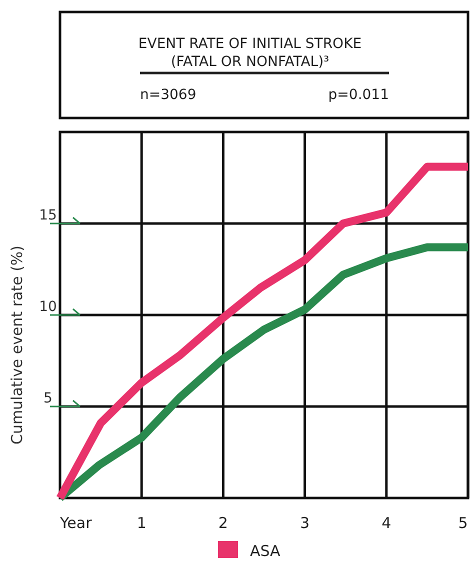  What do you see at coordinates (141, 523) in the screenshot?
I see `x-tick-label: 1` at bounding box center [141, 523].